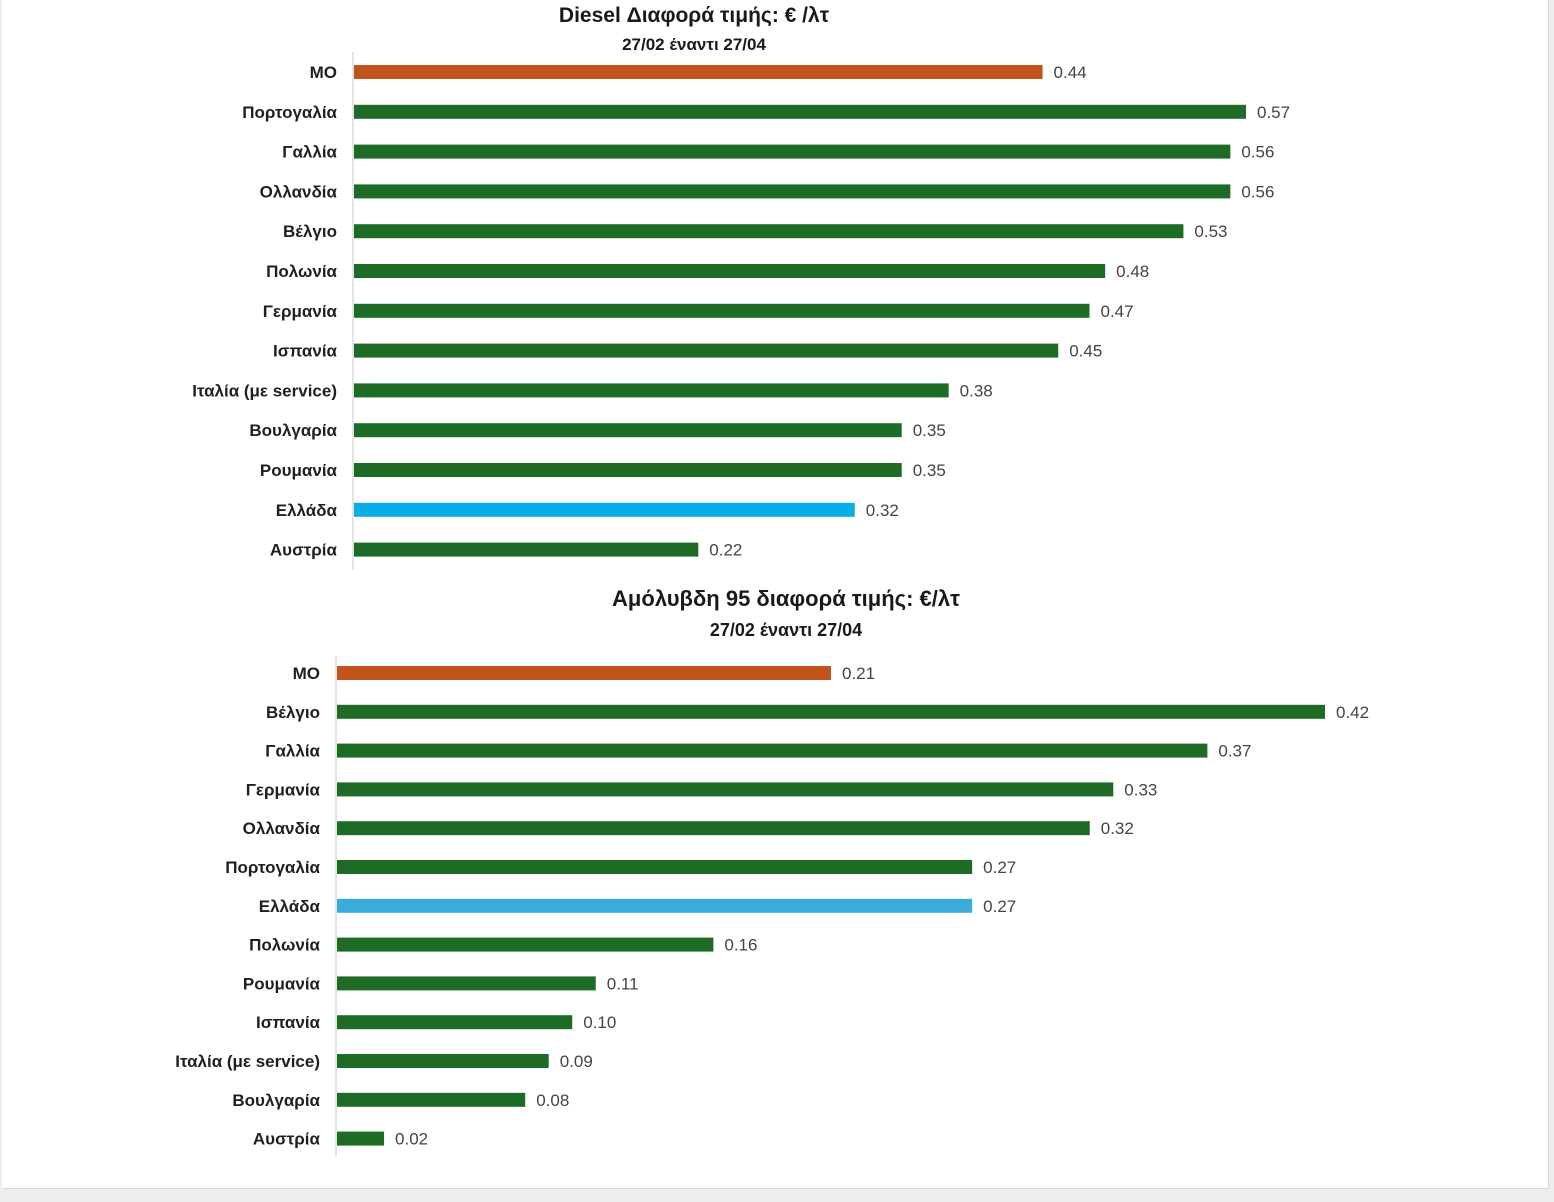  What do you see at coordinates (1273, 112) in the screenshot?
I see `diesel-value-label-πορτογαλία-1: 0.57` at bounding box center [1273, 112].